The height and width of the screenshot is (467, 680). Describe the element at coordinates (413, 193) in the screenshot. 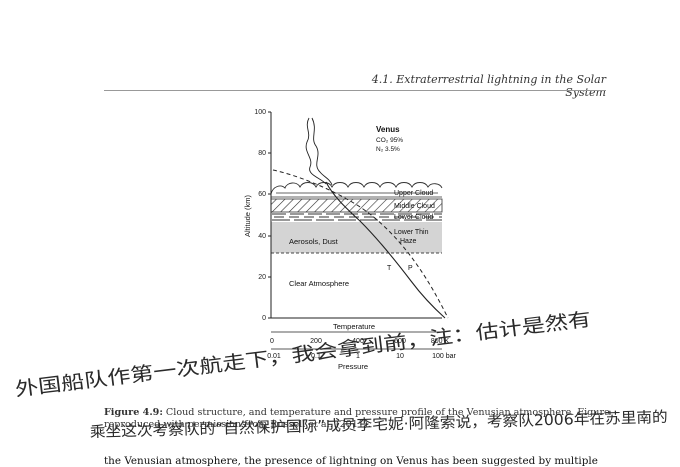

I see `upper-cloud-label: Upper Cloud` at that location.